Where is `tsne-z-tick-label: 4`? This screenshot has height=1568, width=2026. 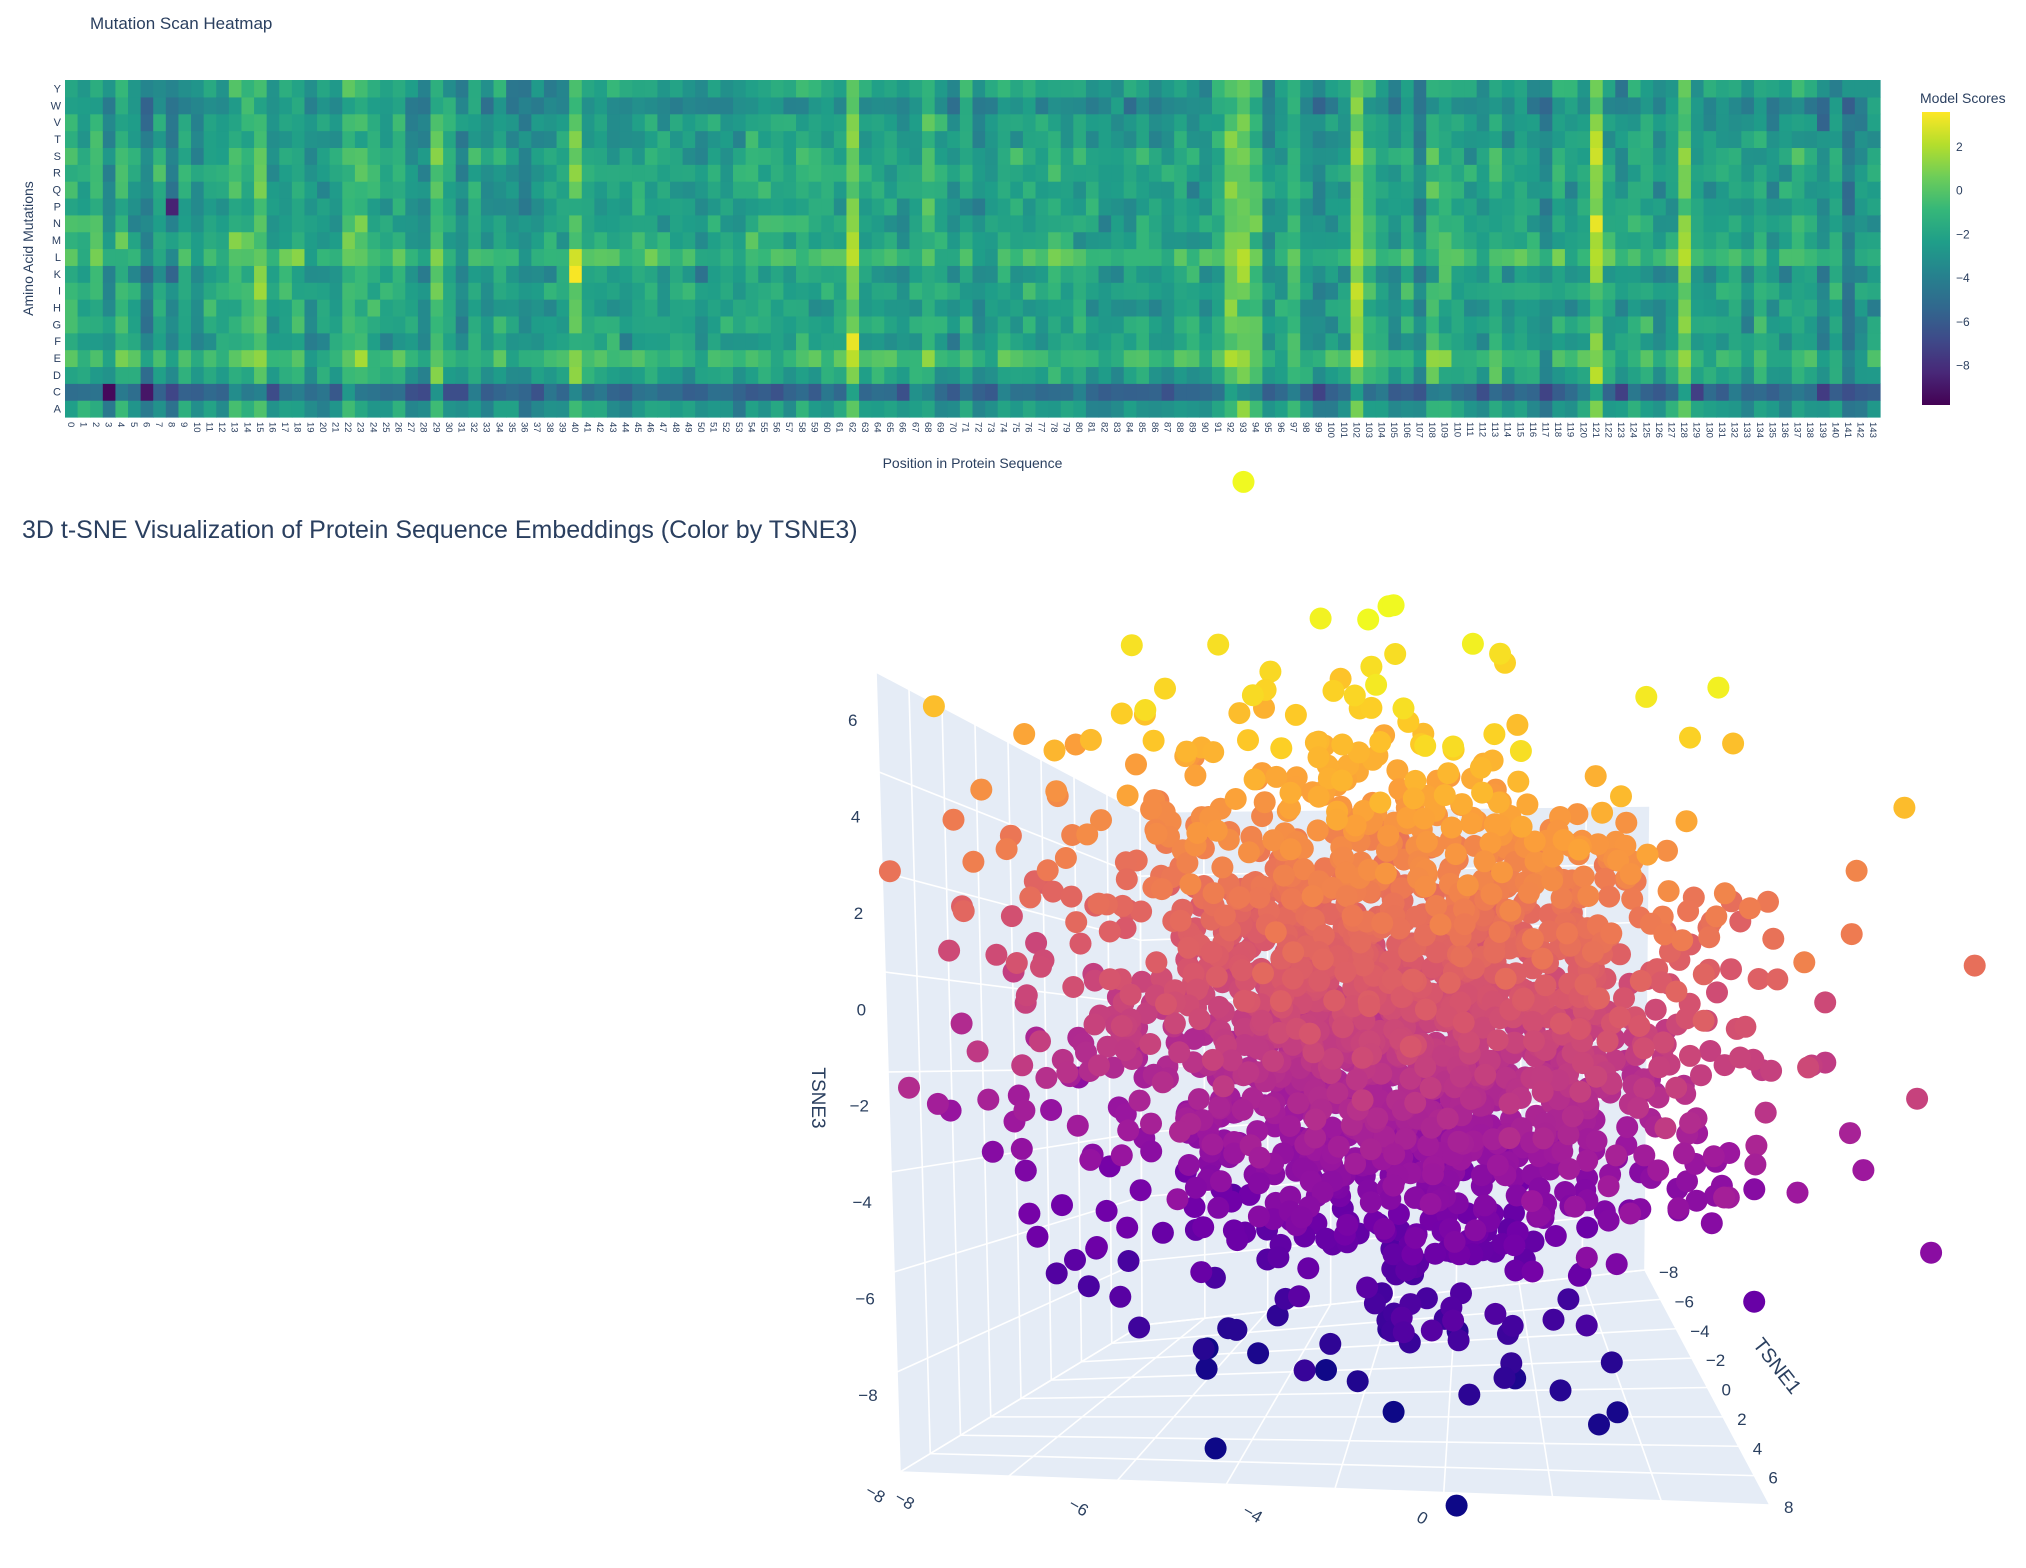
tsne-z-tick-label: 4 is located at coordinates (855, 817).